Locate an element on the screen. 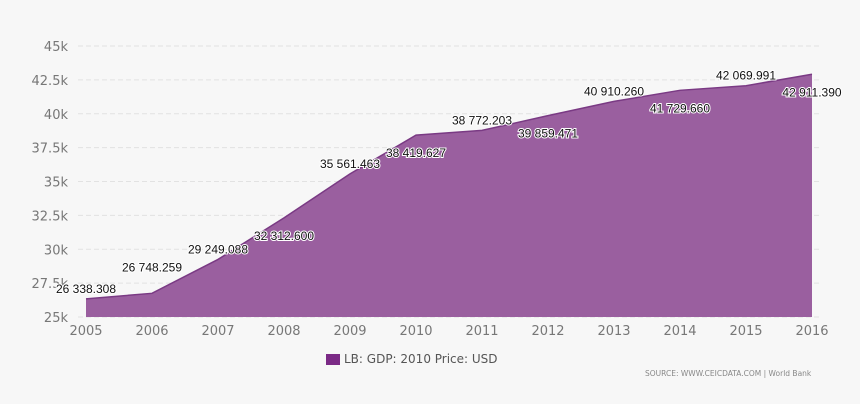  data-label: 42 911.390 is located at coordinates (811, 92).